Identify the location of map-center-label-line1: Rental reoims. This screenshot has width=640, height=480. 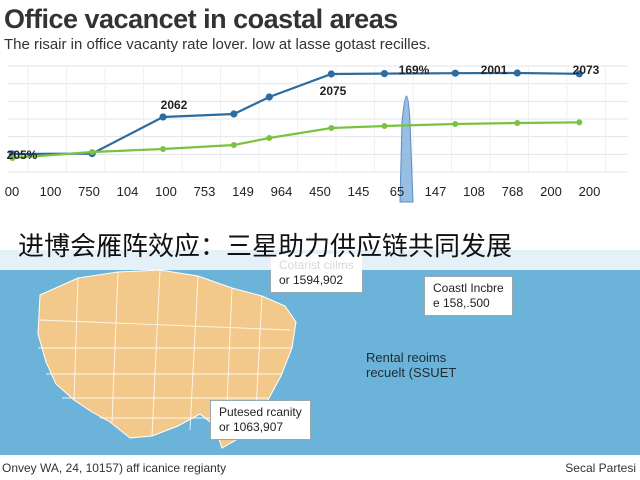
(406, 357).